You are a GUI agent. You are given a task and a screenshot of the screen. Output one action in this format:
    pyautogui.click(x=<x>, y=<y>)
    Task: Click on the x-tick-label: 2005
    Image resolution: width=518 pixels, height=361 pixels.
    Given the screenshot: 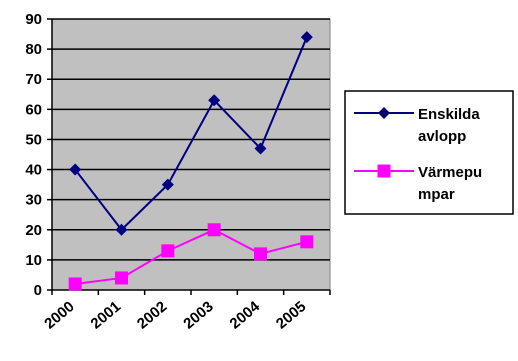 What is the action you would take?
    pyautogui.click(x=291, y=315)
    